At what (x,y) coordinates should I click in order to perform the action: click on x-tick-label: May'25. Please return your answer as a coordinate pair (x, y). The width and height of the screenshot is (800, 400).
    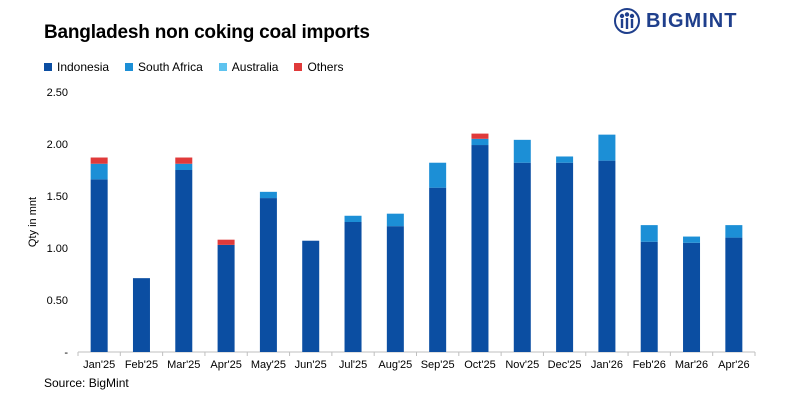
    Looking at the image, I should click on (268, 365).